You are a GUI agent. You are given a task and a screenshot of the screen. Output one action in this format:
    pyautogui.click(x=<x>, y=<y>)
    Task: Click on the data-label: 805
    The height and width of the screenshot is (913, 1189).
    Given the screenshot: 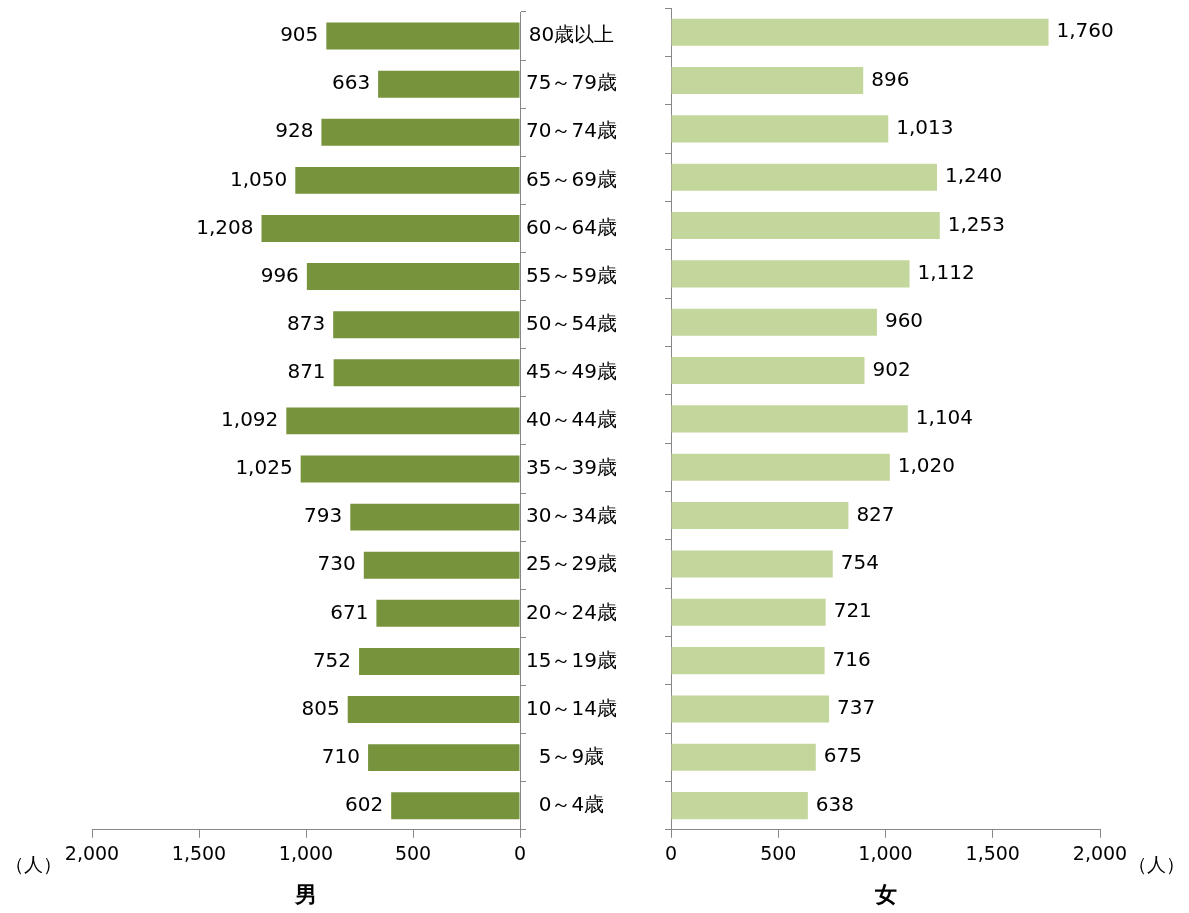 What is the action you would take?
    pyautogui.click(x=320, y=707)
    